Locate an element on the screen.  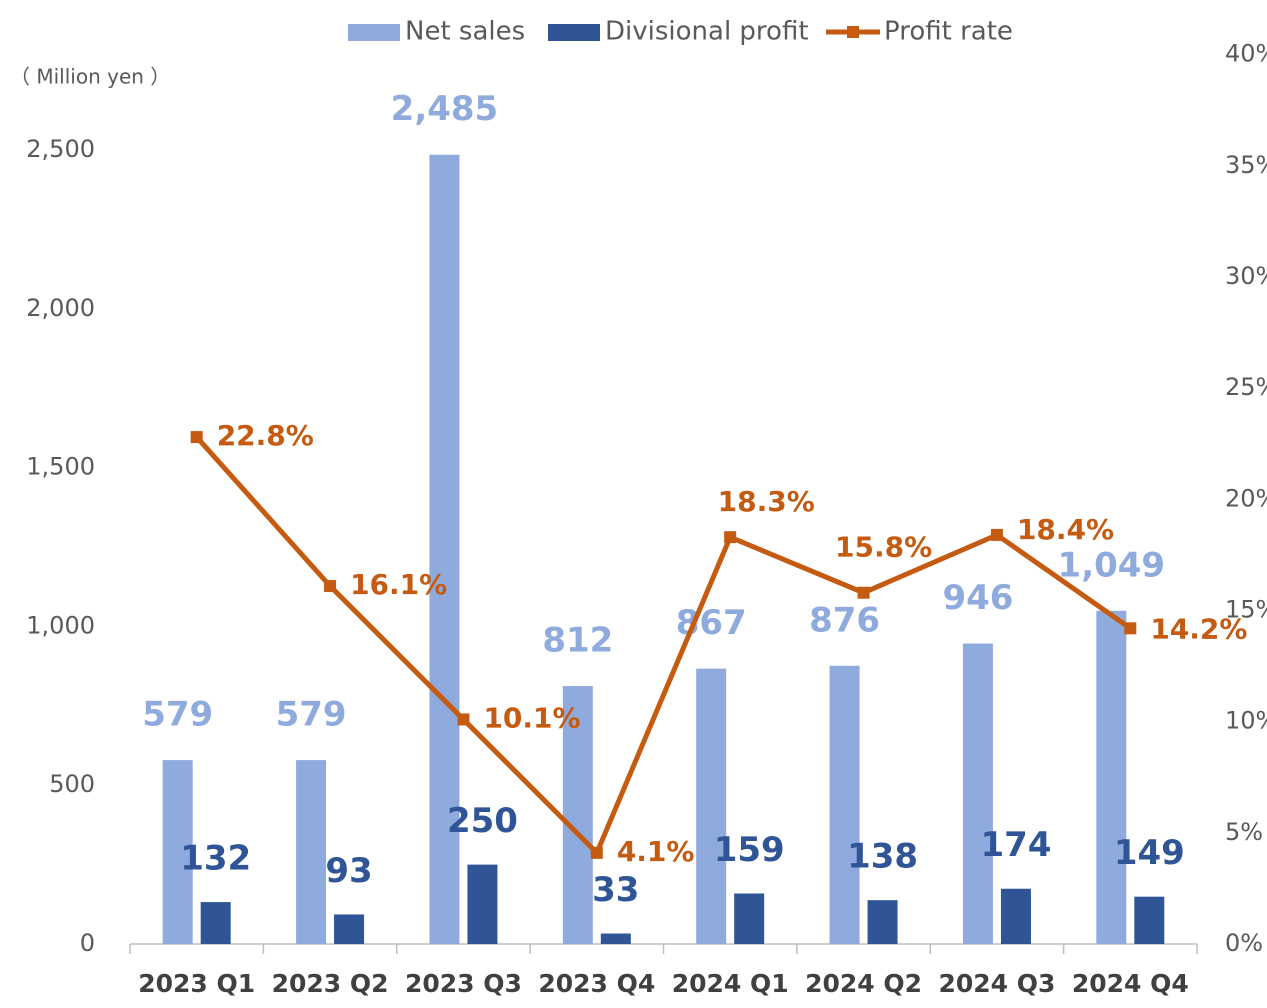
y2-tick-label: 25% is located at coordinates (1246, 387).